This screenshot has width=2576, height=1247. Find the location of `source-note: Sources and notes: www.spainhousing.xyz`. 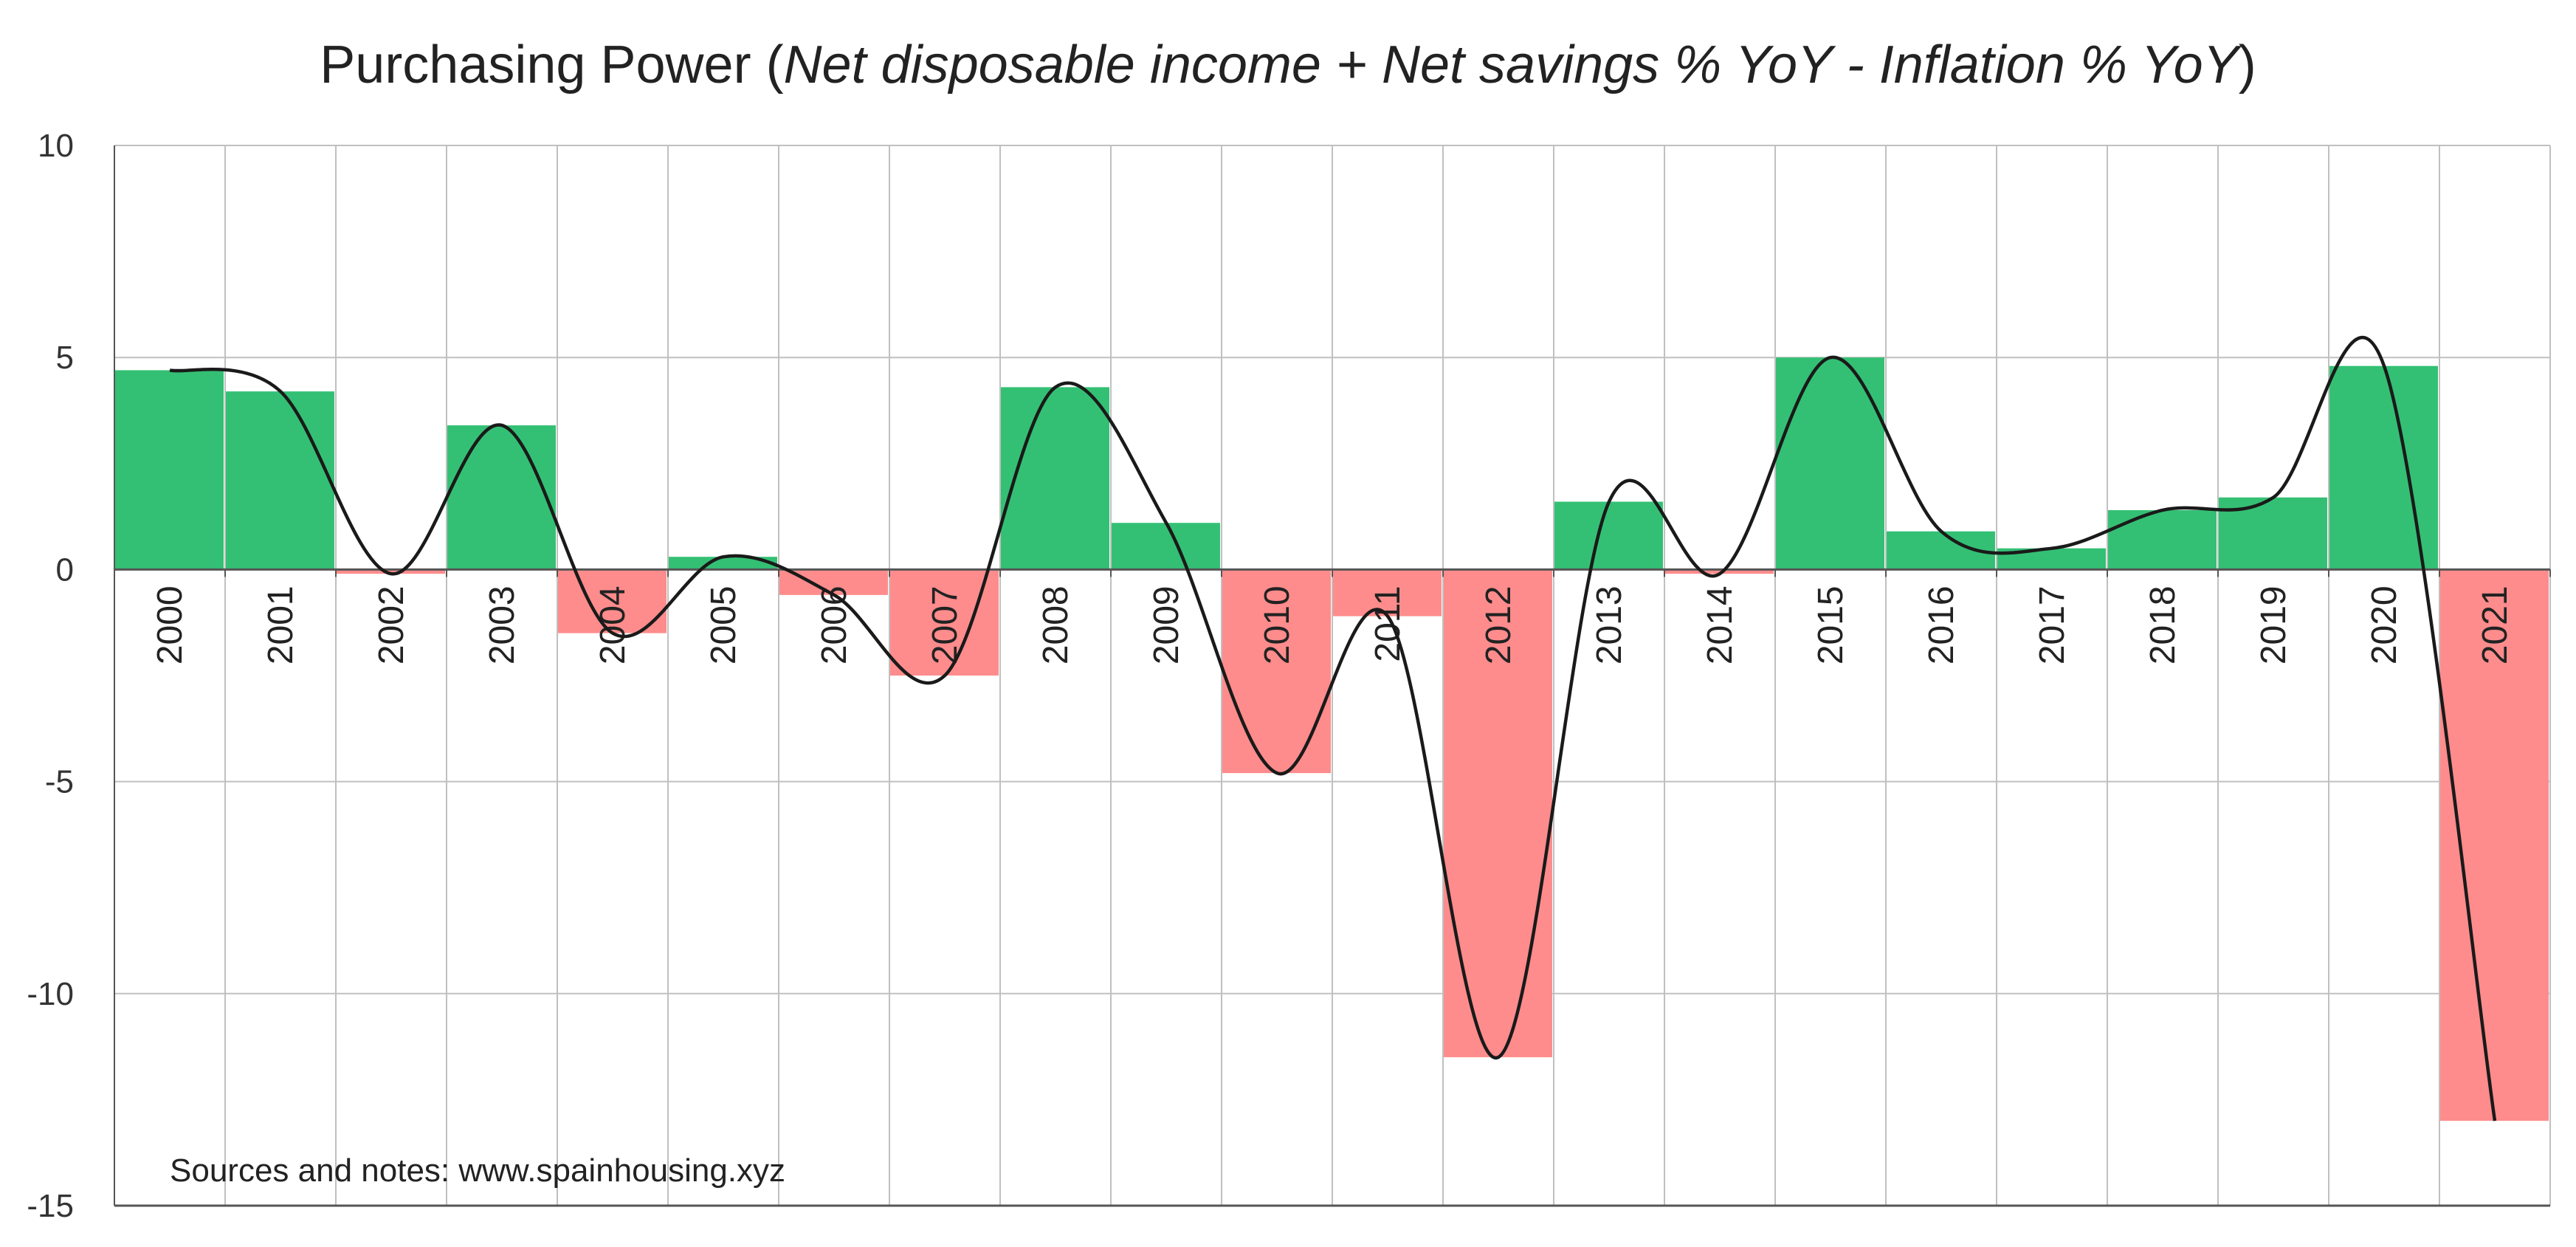

source-note: Sources and notes: www.spainhousing.xyz is located at coordinates (478, 1170).